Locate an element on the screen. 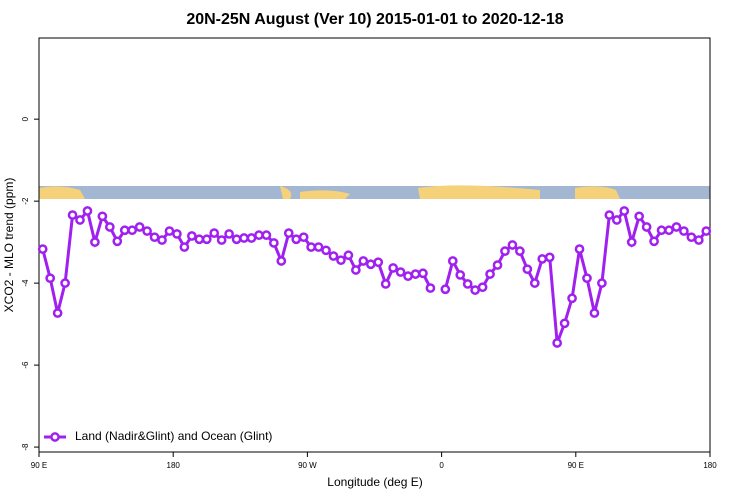  legend-marker is located at coordinates (55, 437).